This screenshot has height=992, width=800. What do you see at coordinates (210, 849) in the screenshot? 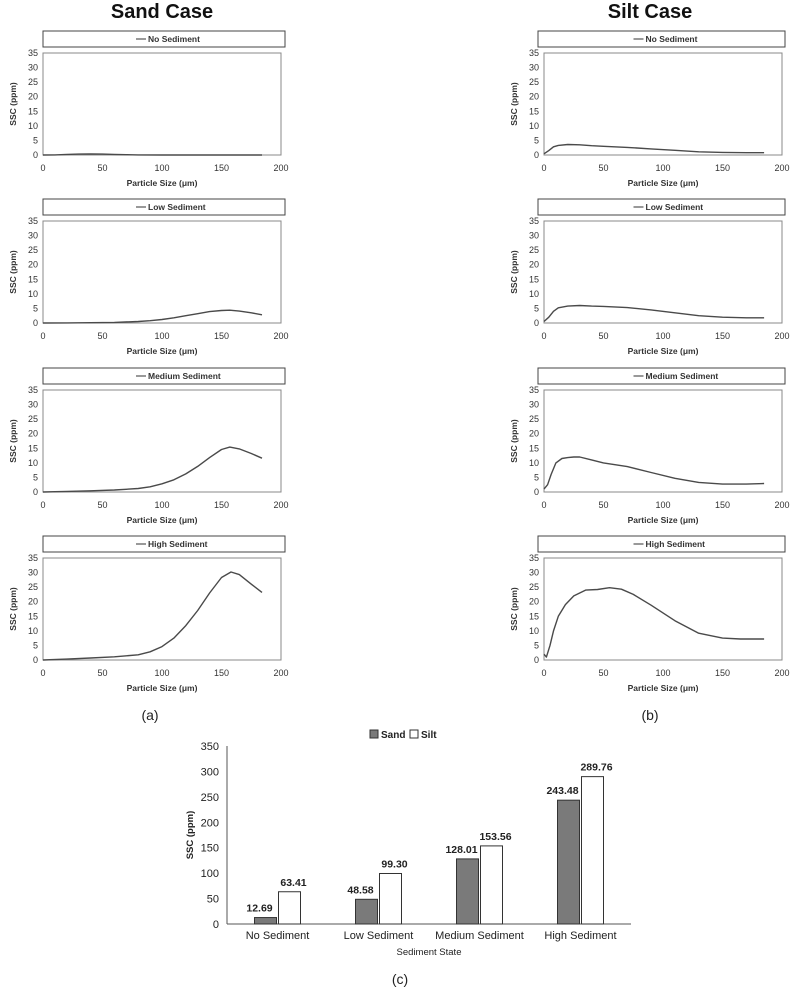
I see `y-tick-label: 150` at bounding box center [210, 849].